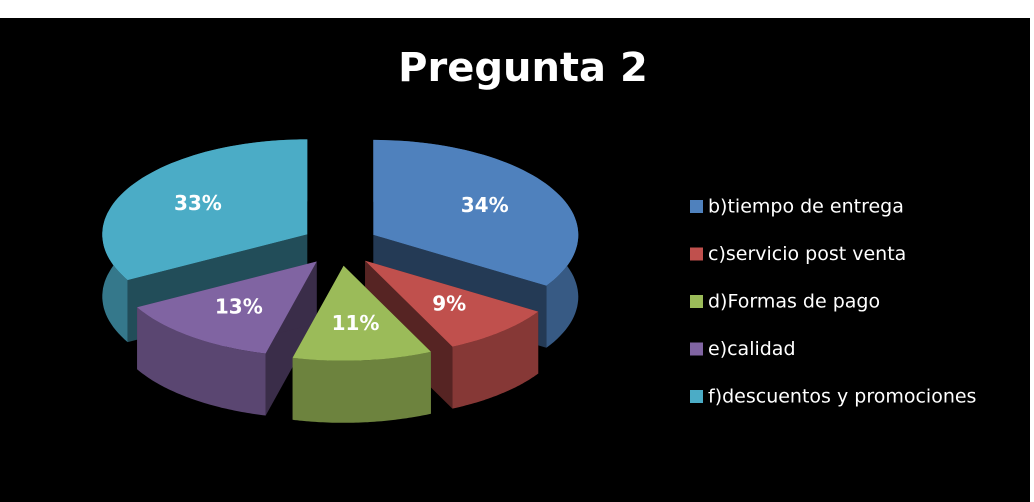  Describe the element at coordinates (449, 303) in the screenshot. I see `data-label: 9%` at that location.